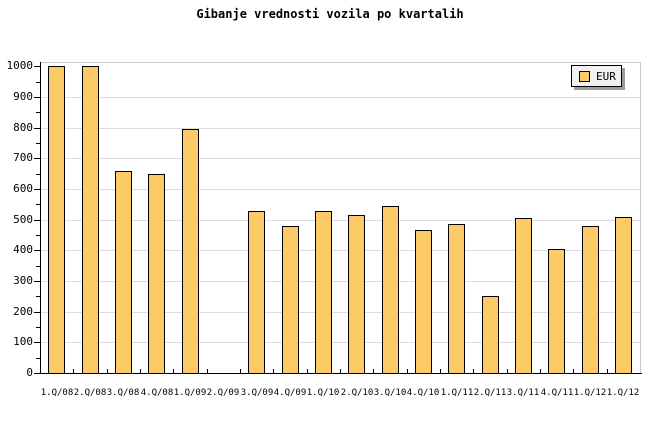 The image size is (660, 440). Describe the element at coordinates (190, 393) in the screenshot. I see `x-tick-label: 1.Q/09` at that location.